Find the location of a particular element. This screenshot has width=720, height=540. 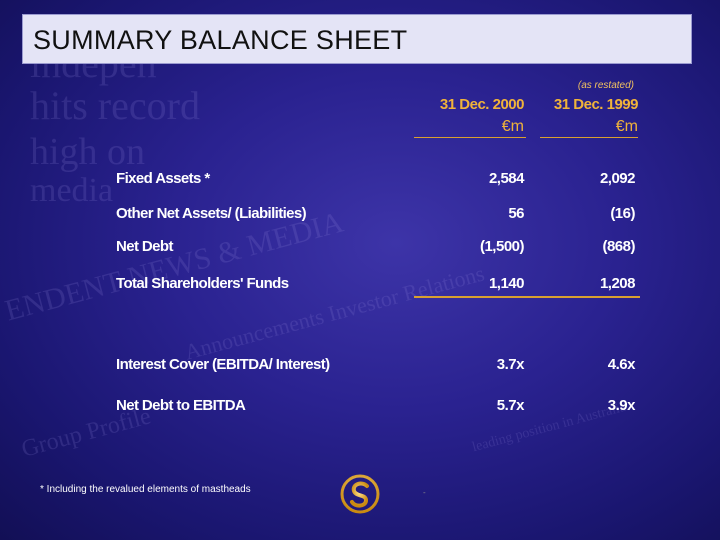

cell-net-debt-to-ebitda-1999: 3.9x is located at coordinates (621, 405).